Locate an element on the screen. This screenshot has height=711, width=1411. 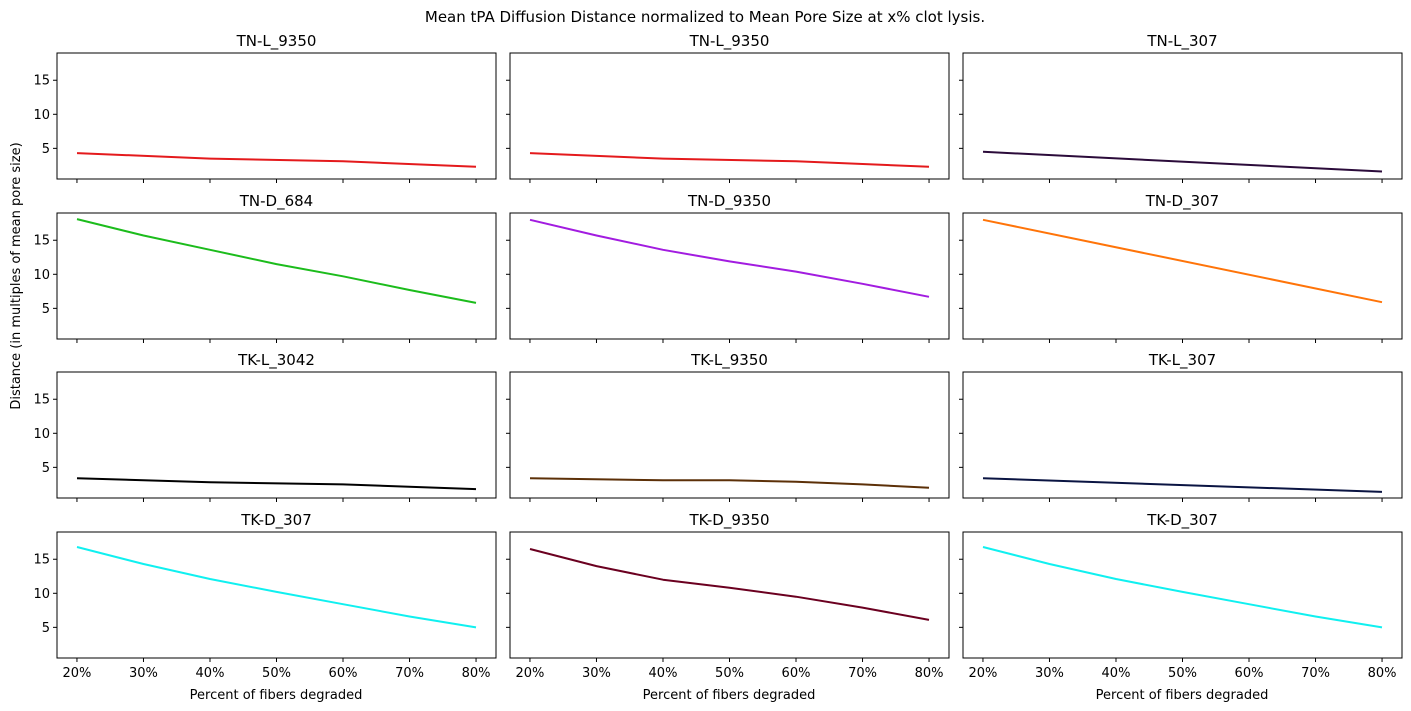
subplot-title: TN-L_307 is located at coordinates (1181, 41).